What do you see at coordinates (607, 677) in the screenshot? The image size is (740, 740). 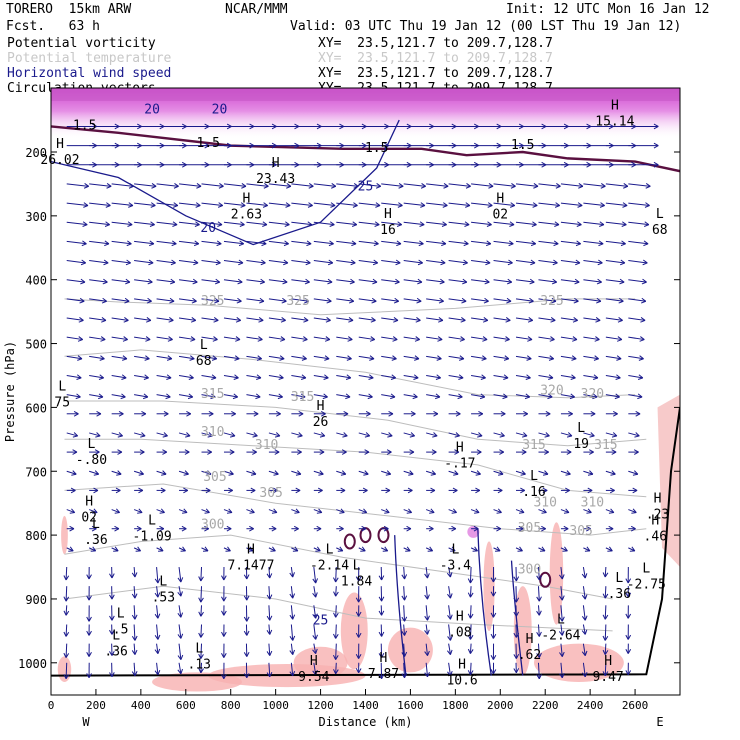 I see `extremum-value: 9.47` at bounding box center [607, 677].